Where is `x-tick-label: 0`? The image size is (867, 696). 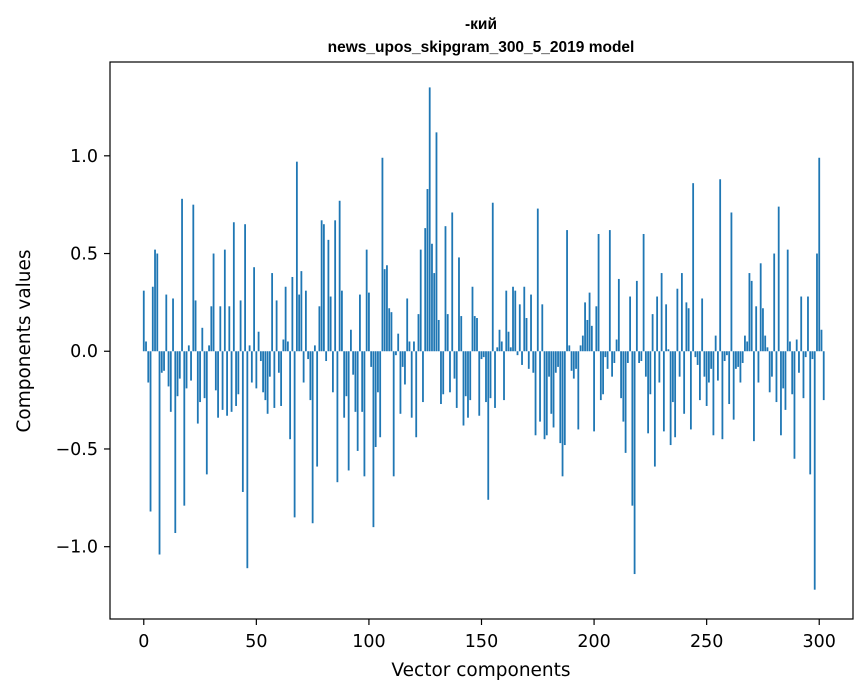 x-tick-label: 0 is located at coordinates (143, 642).